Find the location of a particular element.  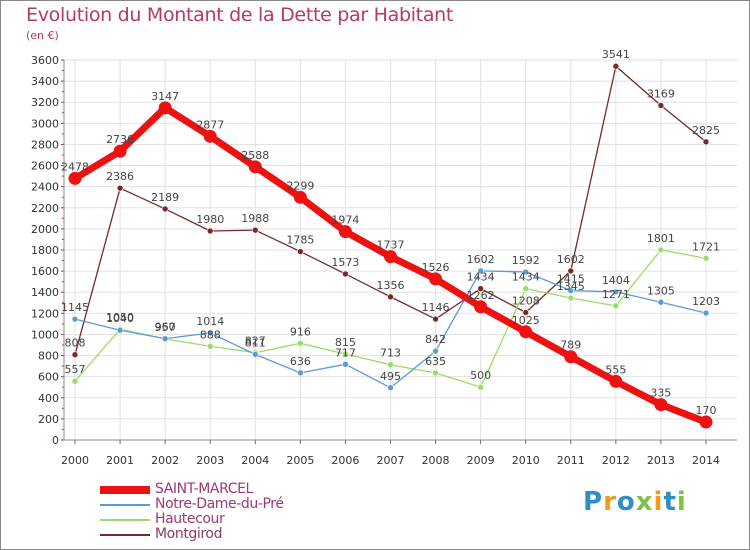

data-label: 1271 is located at coordinates (616, 294).